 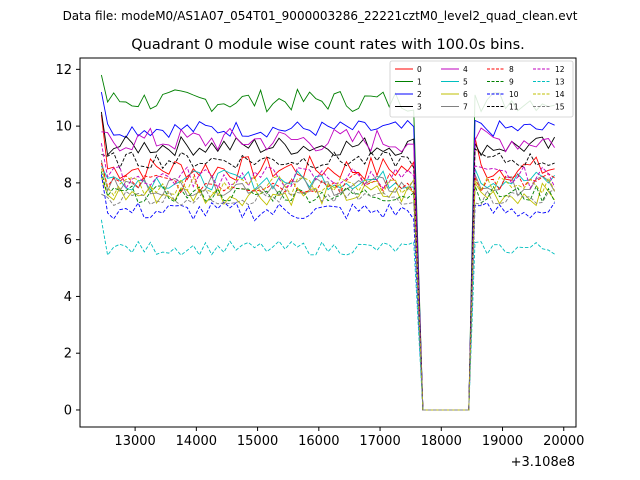 What do you see at coordinates (419, 81) in the screenshot?
I see `legend-label-1: 1` at bounding box center [419, 81].